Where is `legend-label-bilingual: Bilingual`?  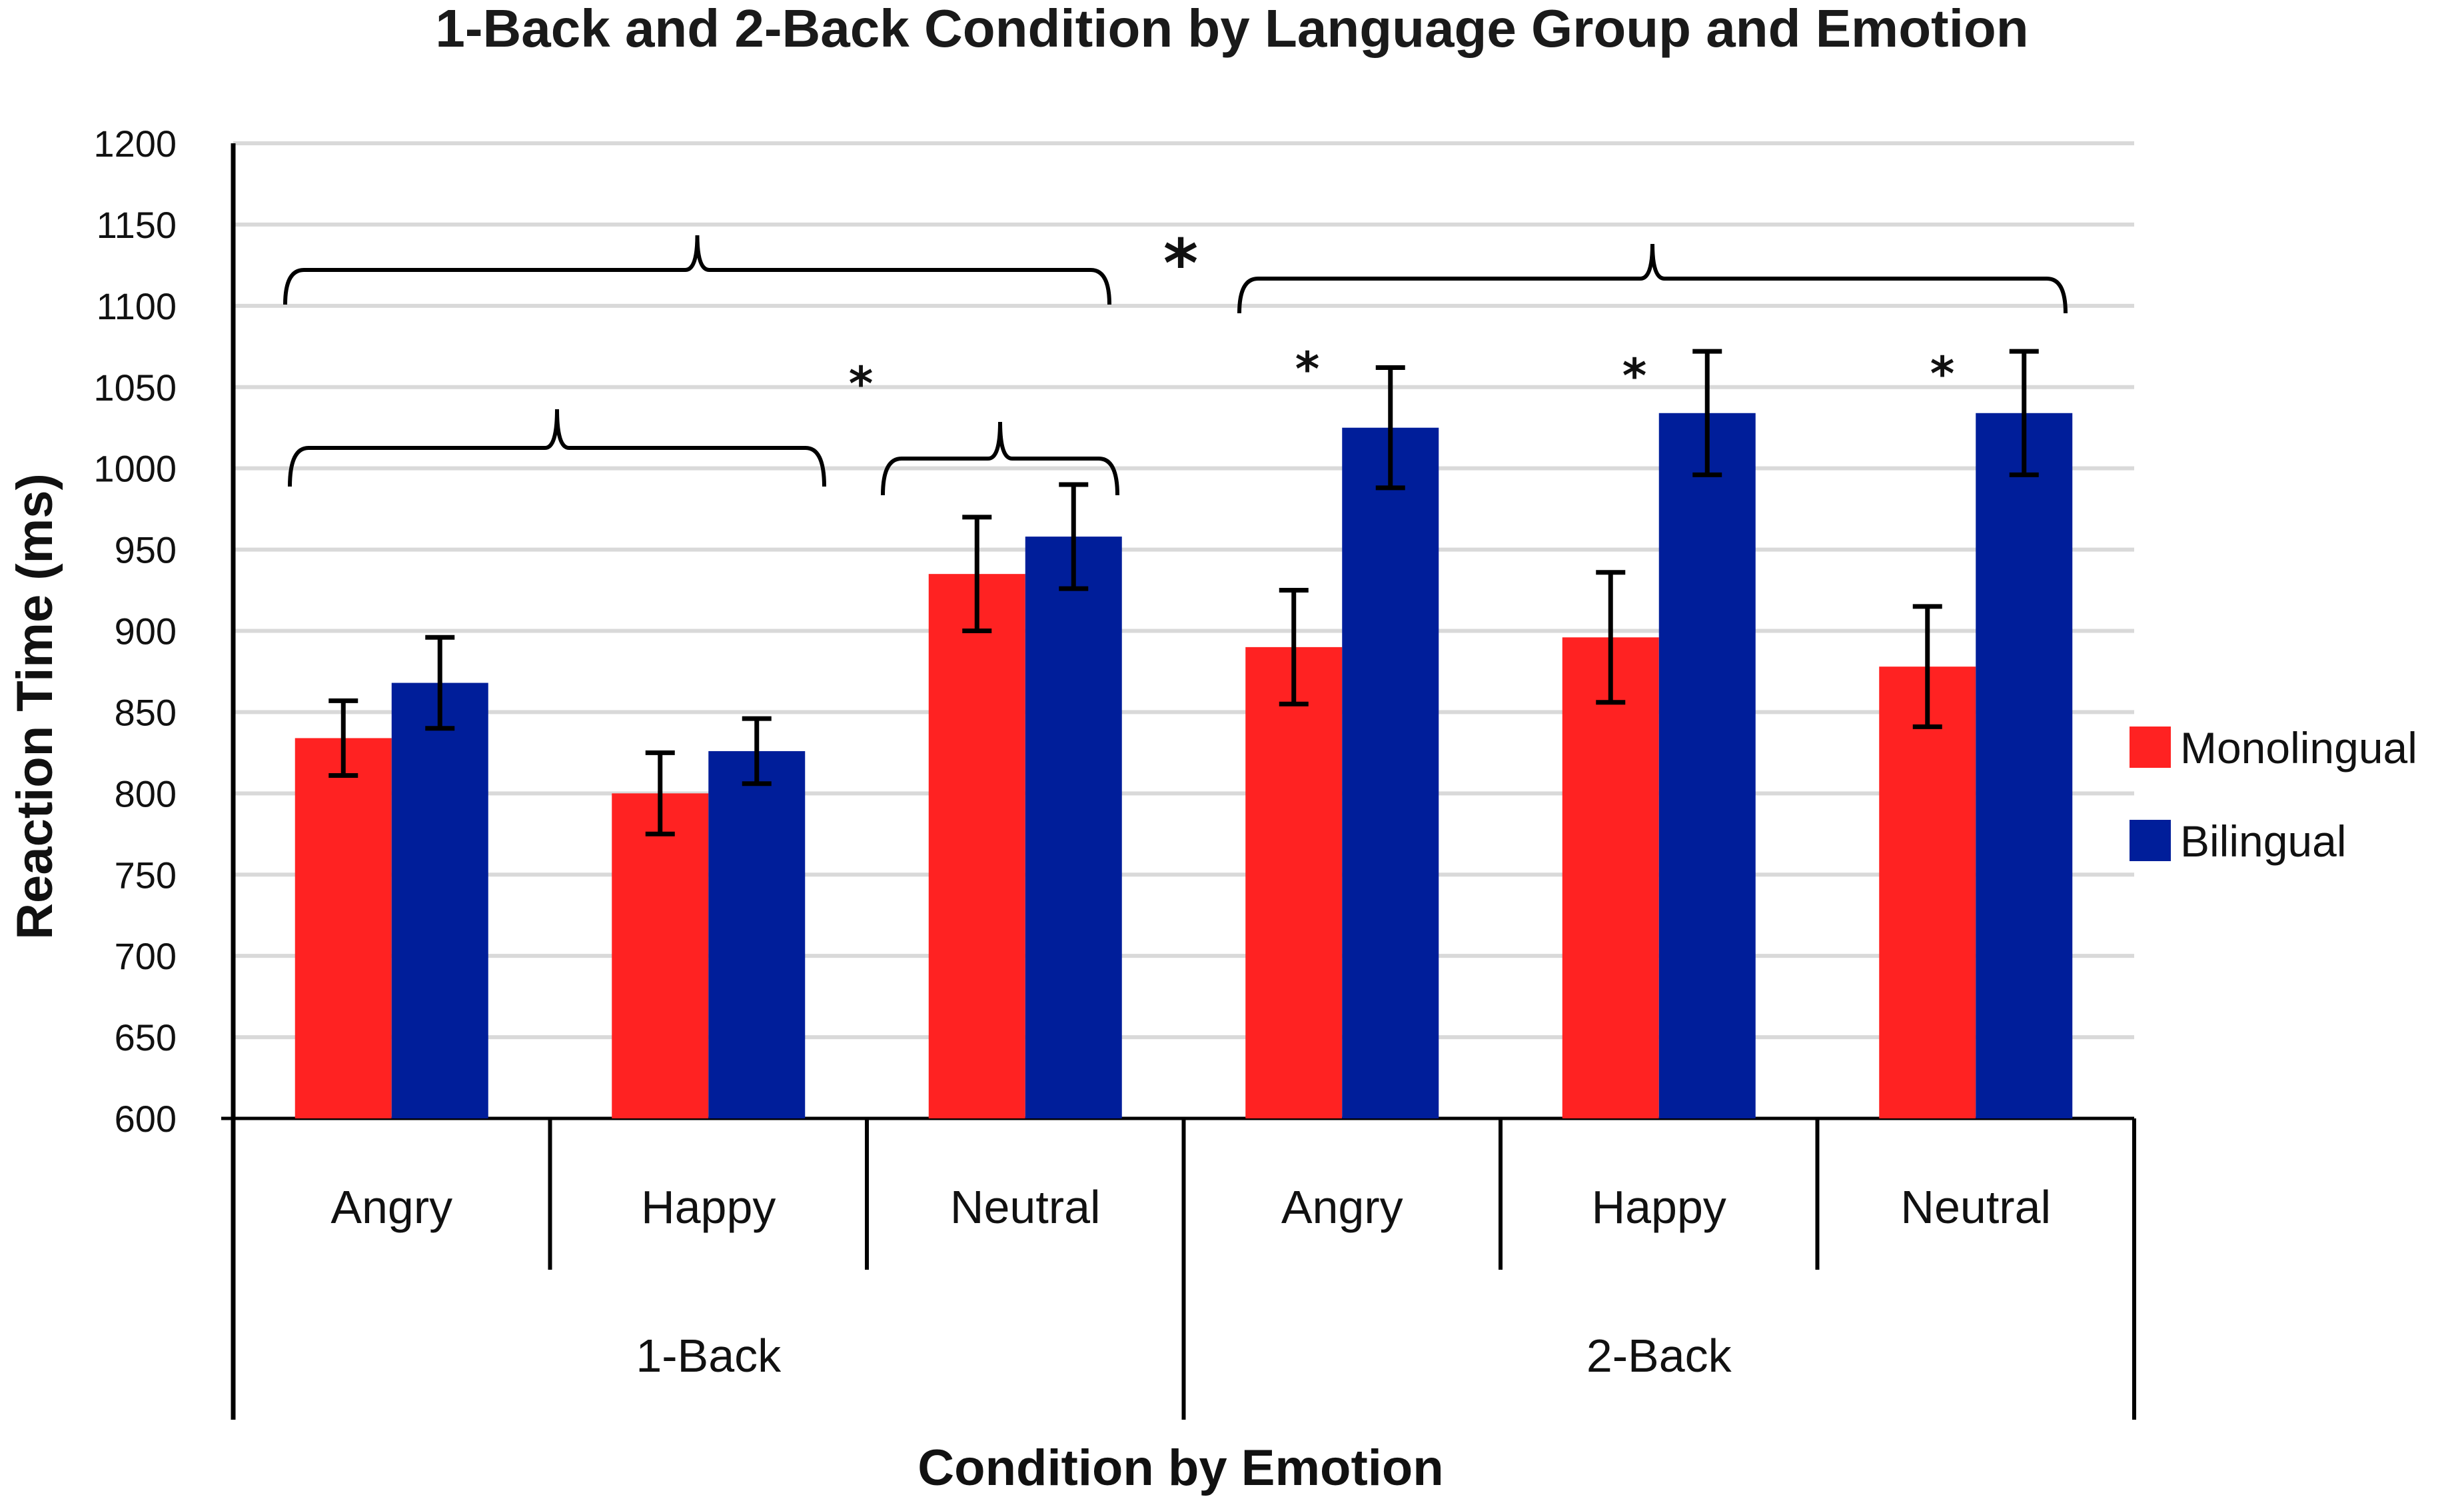
legend-label-bilingual: Bilingual is located at coordinates (2263, 841).